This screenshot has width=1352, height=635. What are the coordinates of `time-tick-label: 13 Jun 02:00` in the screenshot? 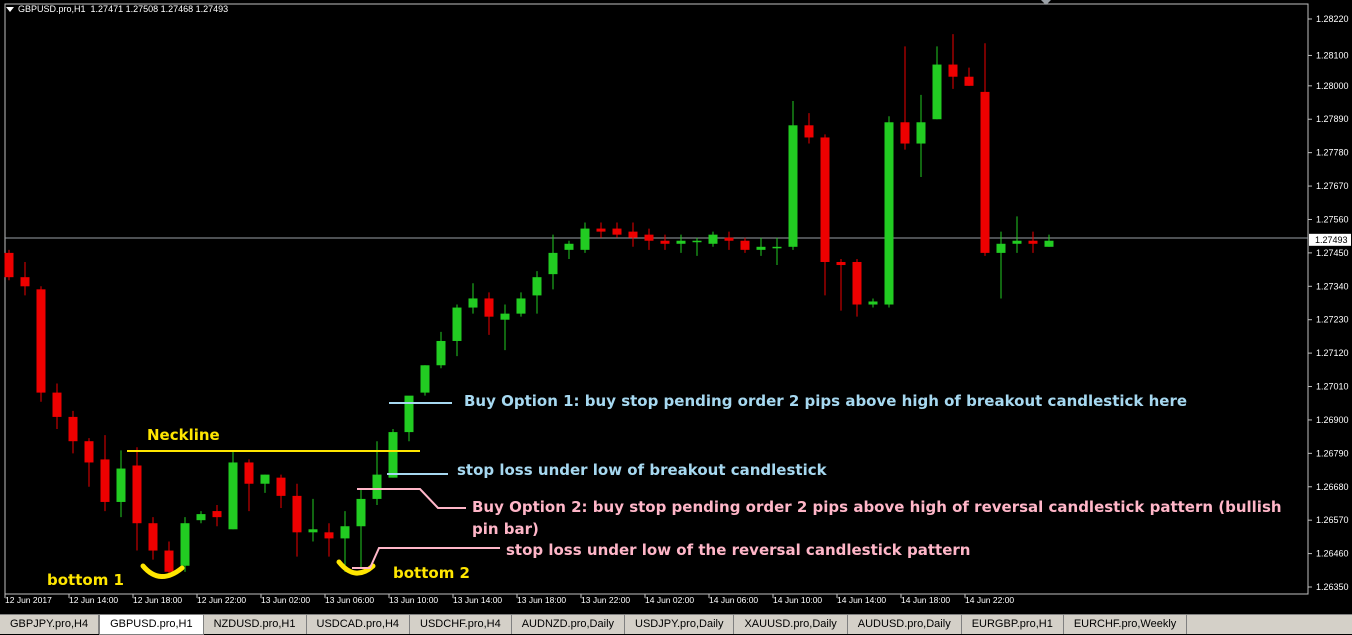 It's located at (285, 600).